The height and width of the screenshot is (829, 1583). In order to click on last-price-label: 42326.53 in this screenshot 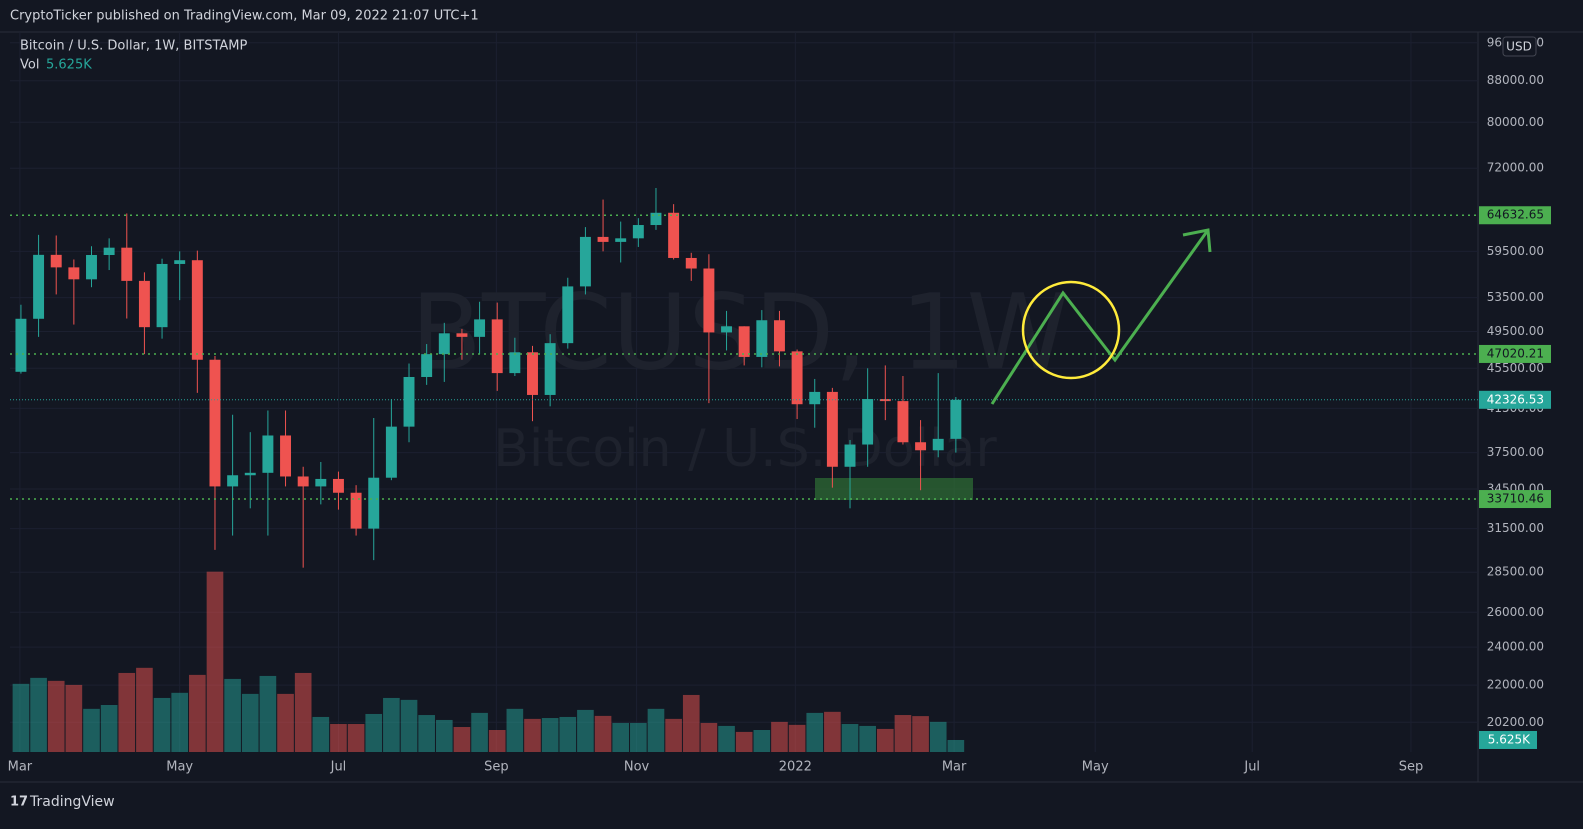, I will do `click(1515, 399)`.